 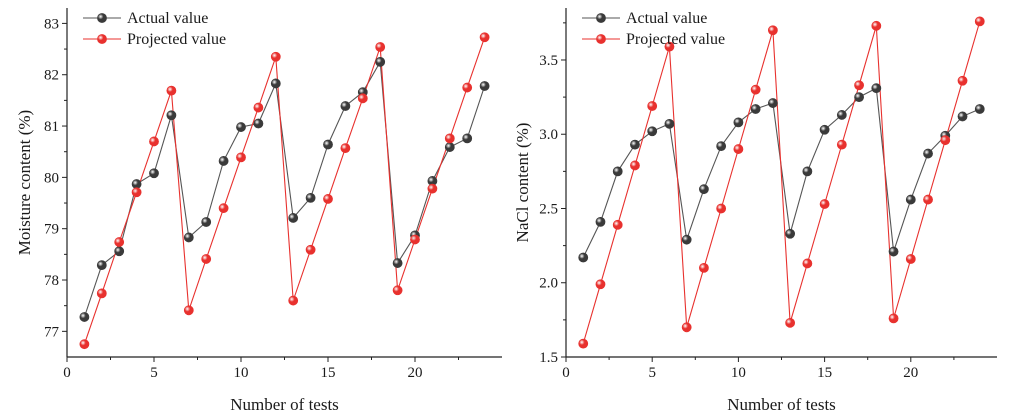 I want to click on y-tick-label: 2.5, so click(x=548, y=209).